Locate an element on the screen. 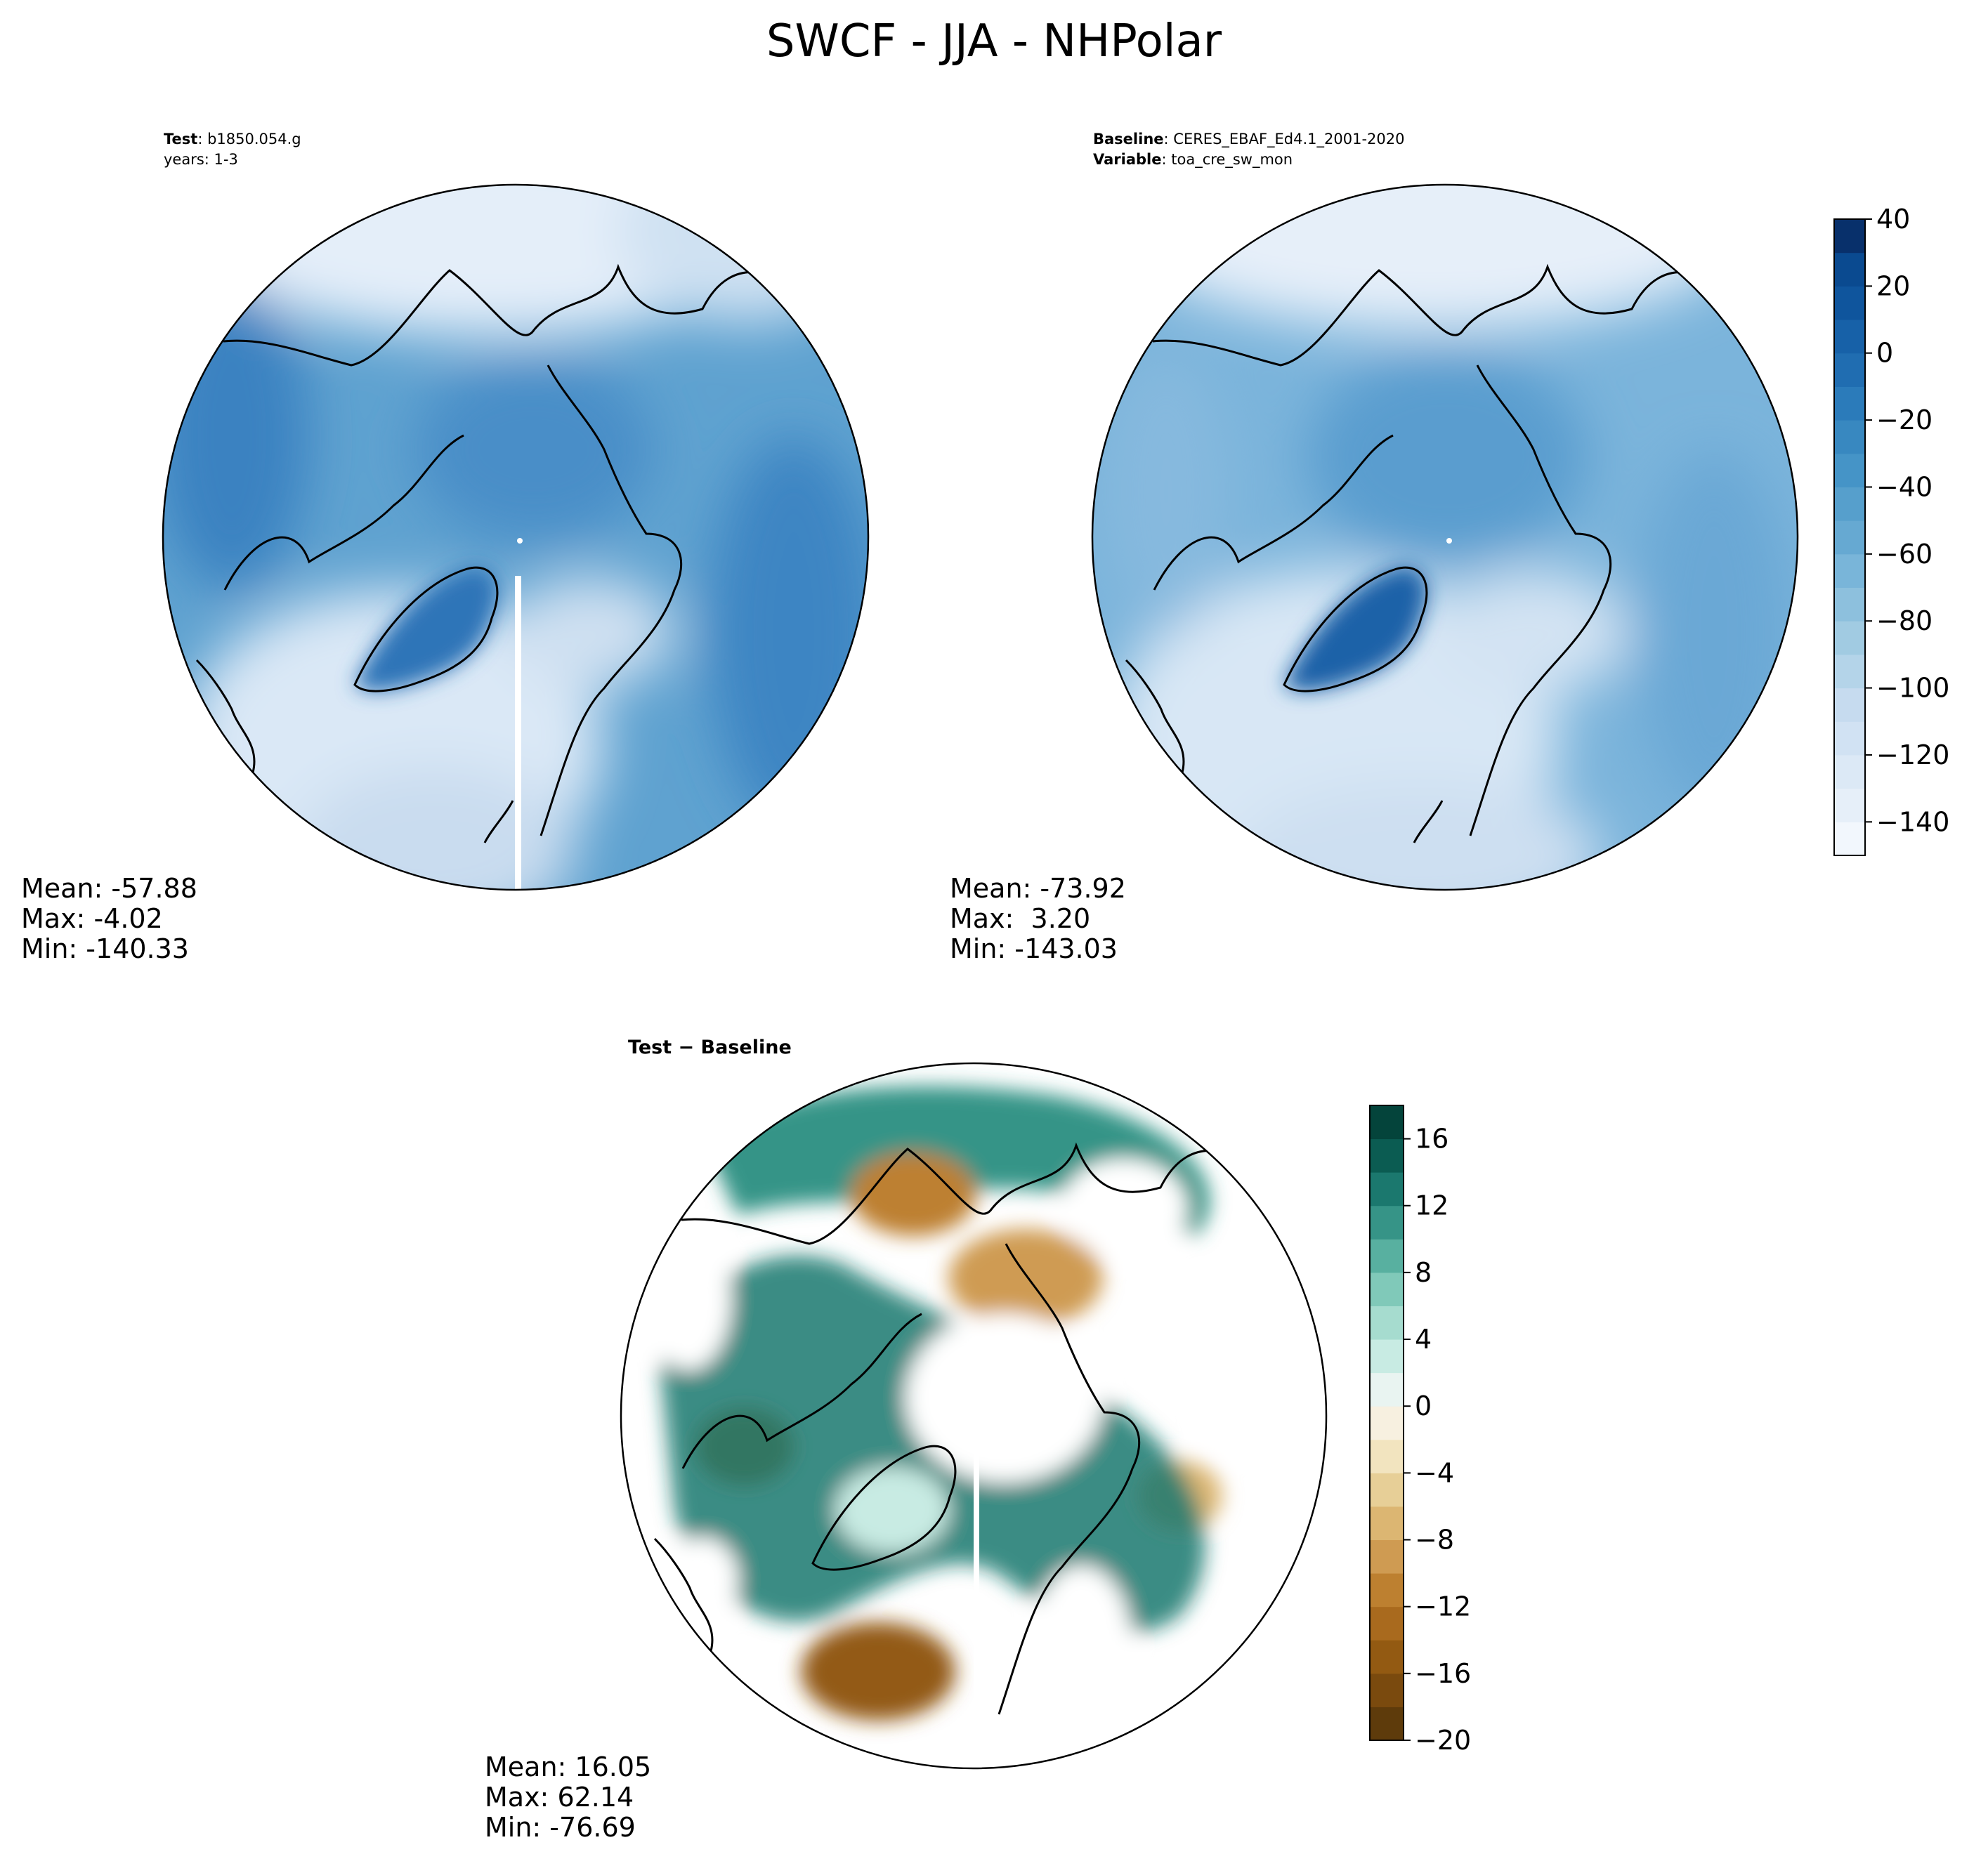 This screenshot has width=1988, height=1873. baseline-header-variable: Variable: toa_cre_sw_mon is located at coordinates (1193, 160).